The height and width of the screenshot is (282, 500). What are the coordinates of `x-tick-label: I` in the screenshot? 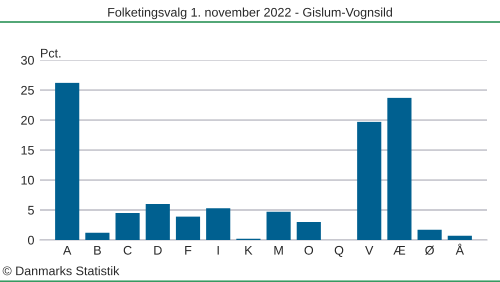 It's located at (218, 250).